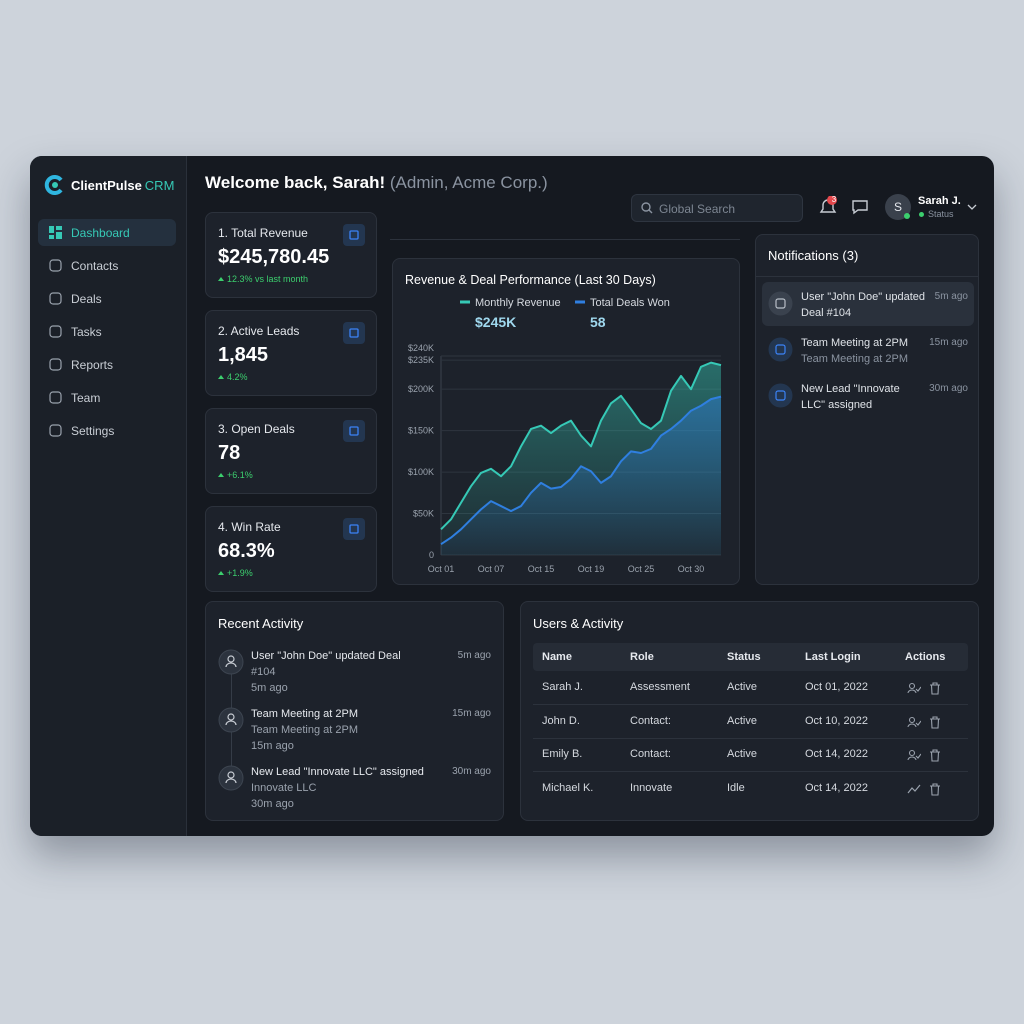 The width and height of the screenshot is (1024, 1024). What do you see at coordinates (100, 233) in the screenshot?
I see `nav-label: Dashboard` at bounding box center [100, 233].